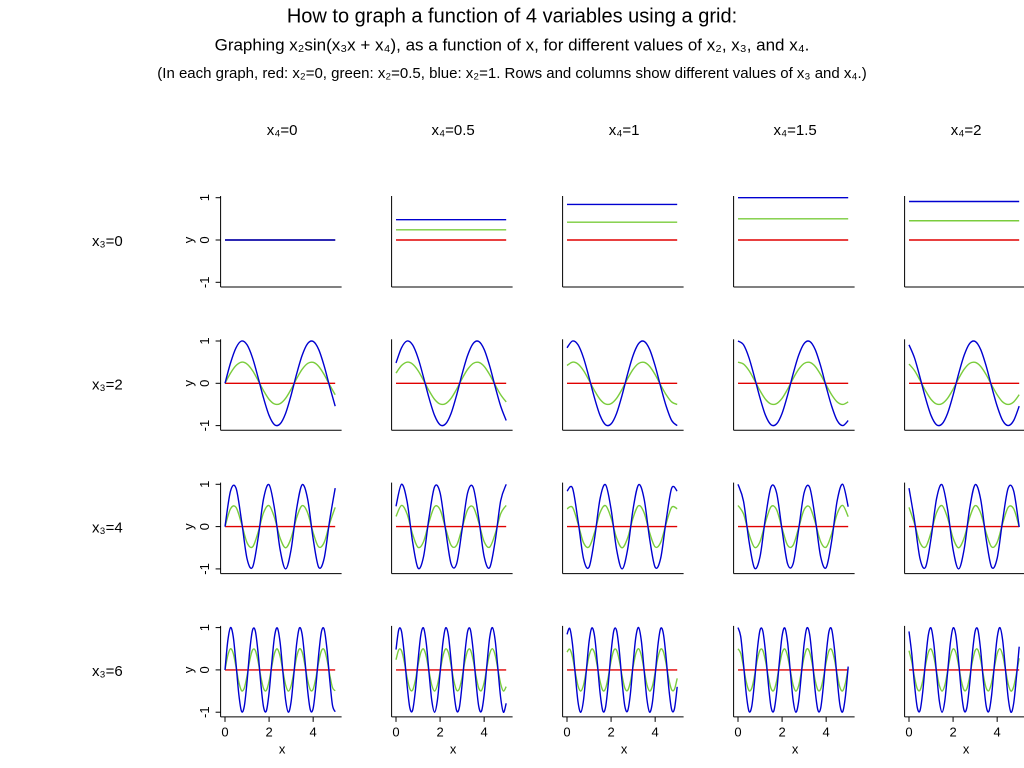 This screenshot has width=1024, height=768. What do you see at coordinates (452, 130) in the screenshot?
I see `column-label: x₄=0.5` at bounding box center [452, 130].